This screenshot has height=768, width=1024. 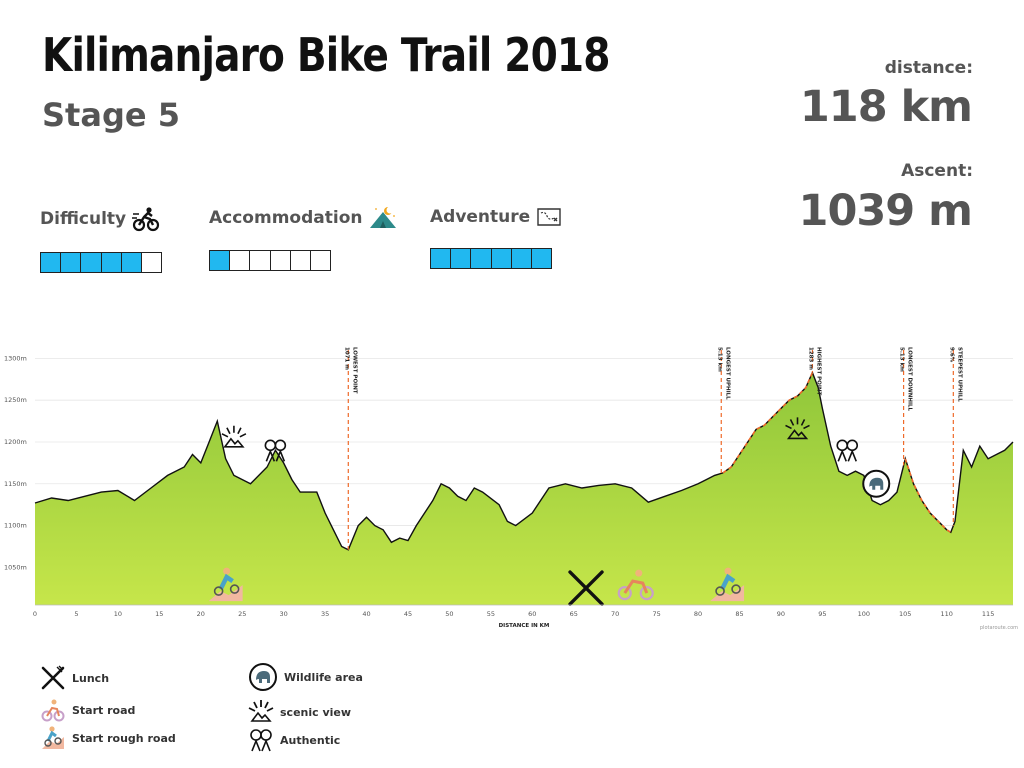 I want to click on legend-wildlife-label: Wildlife area, so click(x=323, y=677).